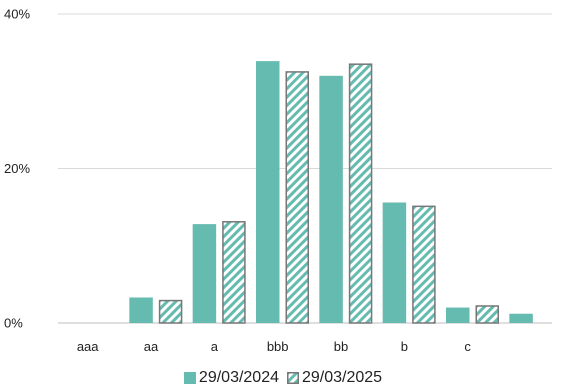  I want to click on legend: 29/03/2024 29/03/2025, so click(283, 378).